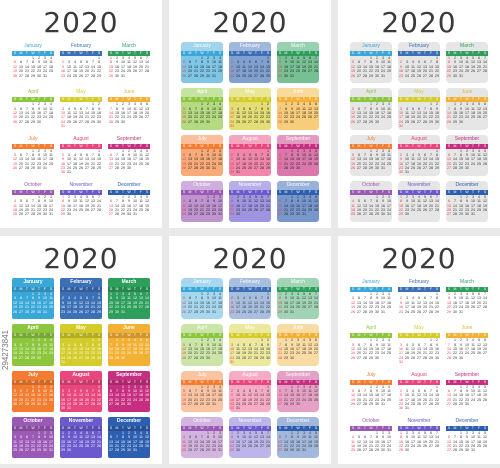  I want to click on day-number: 29, so click(93, 357).